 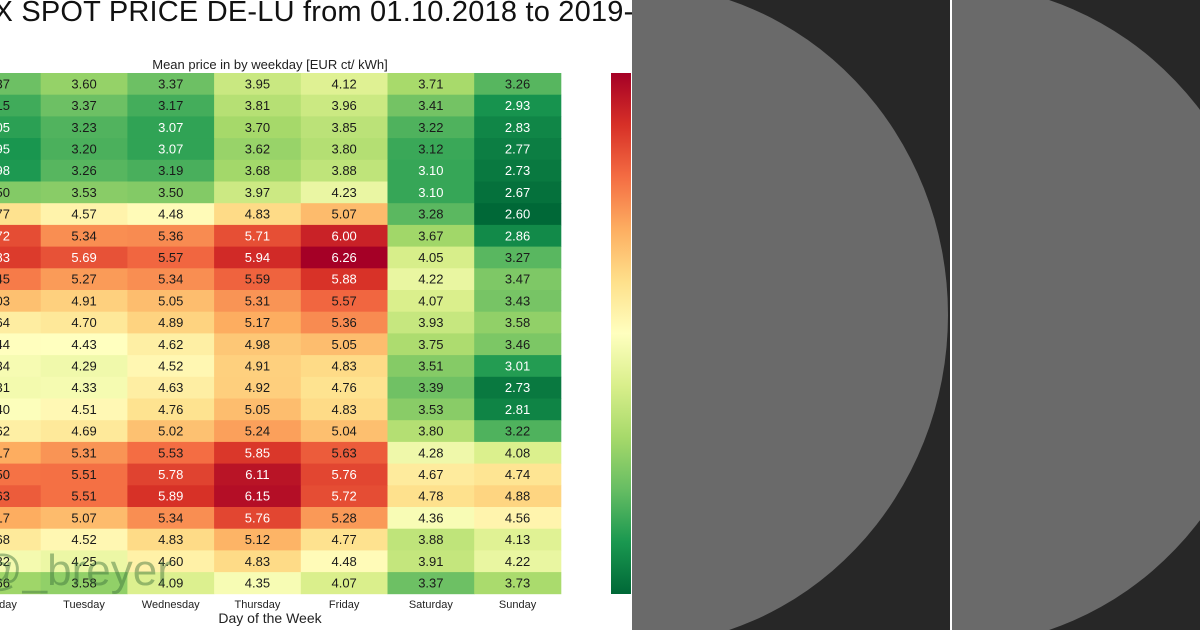 I want to click on heatmap-cell-label: 4.78, so click(x=430, y=496).